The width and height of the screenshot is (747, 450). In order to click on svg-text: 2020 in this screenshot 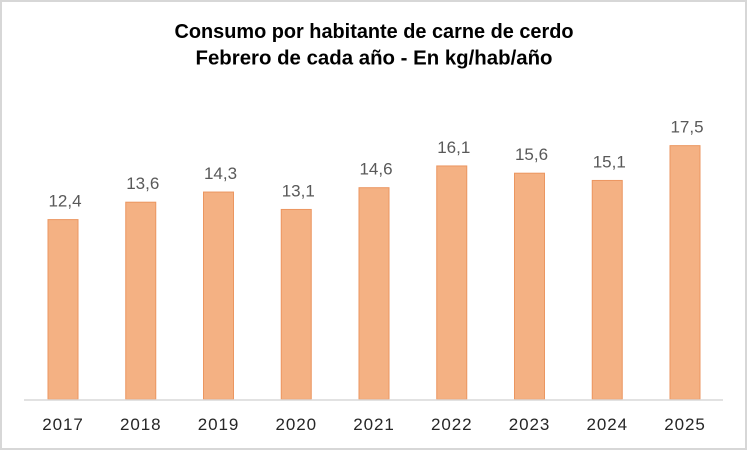, I will do `click(296, 424)`.